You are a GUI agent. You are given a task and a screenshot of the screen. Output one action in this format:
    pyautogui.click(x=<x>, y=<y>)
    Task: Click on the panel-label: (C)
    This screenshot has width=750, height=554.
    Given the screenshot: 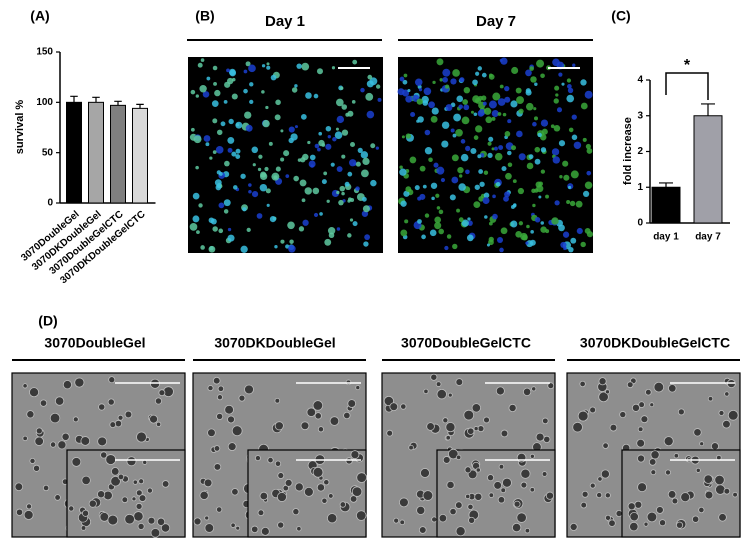 What is the action you would take?
    pyautogui.click(x=620, y=16)
    